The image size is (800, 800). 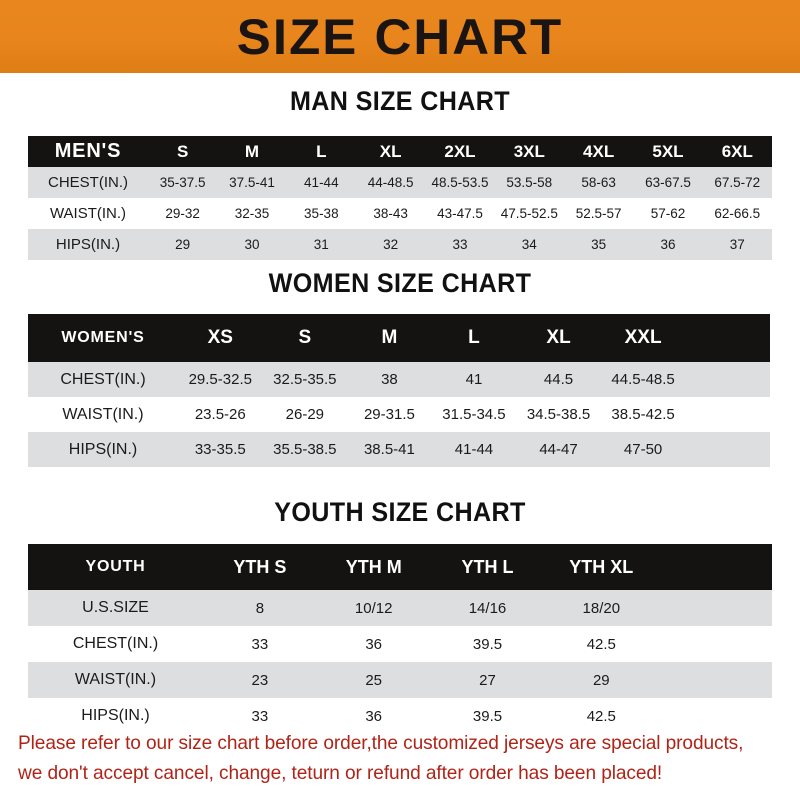 I want to click on men-size-header-5: 3XL, so click(x=529, y=151).